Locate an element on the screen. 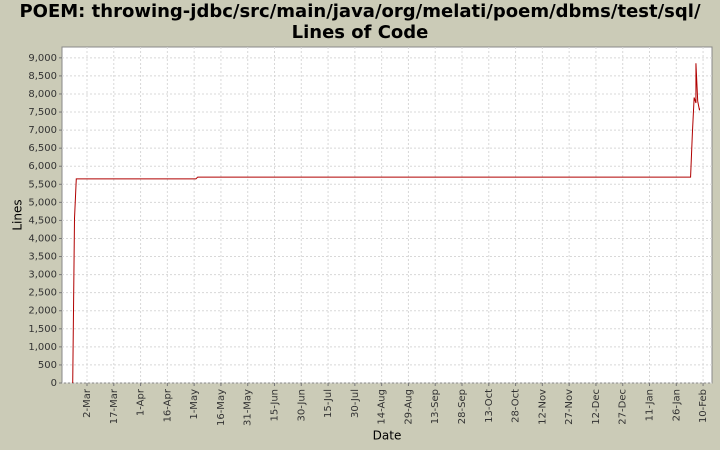 Image resolution: width=720 pixels, height=450 pixels. x-tick-label: 27-Dec is located at coordinates (623, 407).